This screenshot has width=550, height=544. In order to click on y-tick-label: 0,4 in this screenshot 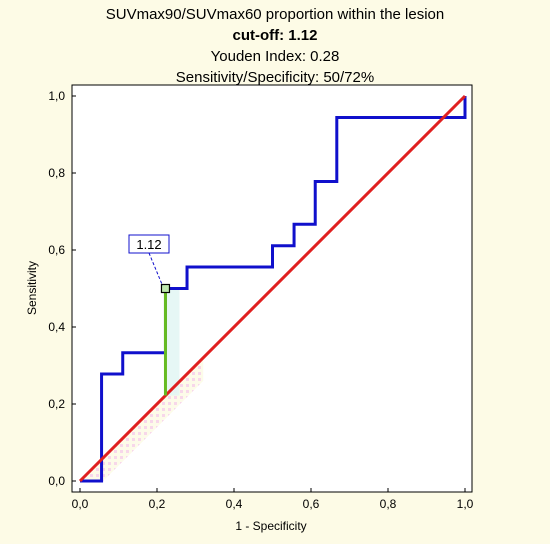, I will do `click(56, 327)`.